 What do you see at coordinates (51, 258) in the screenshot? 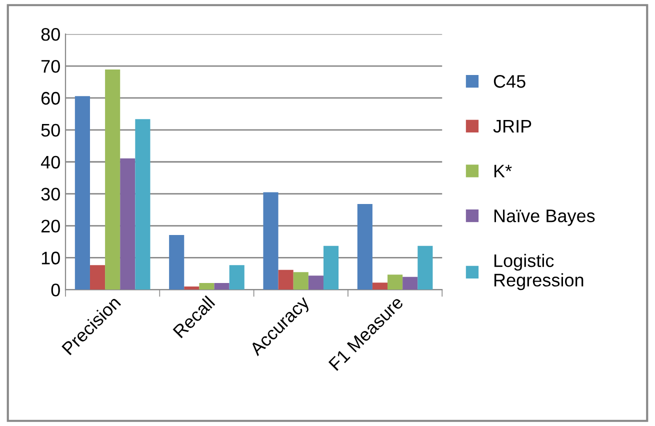
I see `y-tick-label: 10` at bounding box center [51, 258].